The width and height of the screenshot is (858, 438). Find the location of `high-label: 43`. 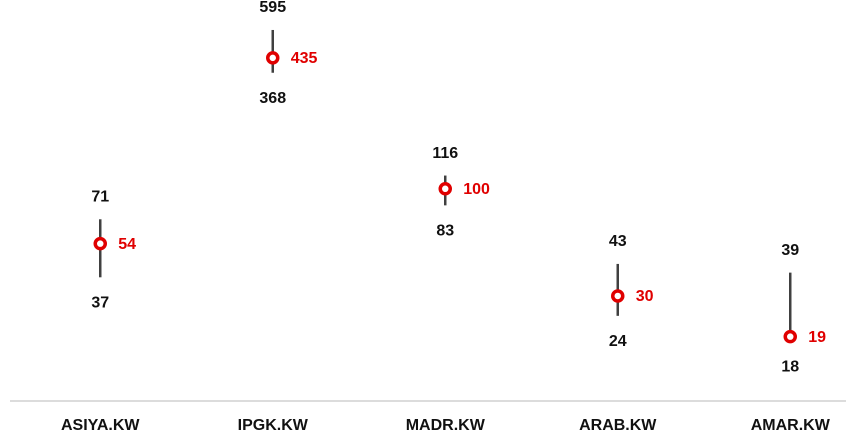

high-label: 43 is located at coordinates (618, 241).